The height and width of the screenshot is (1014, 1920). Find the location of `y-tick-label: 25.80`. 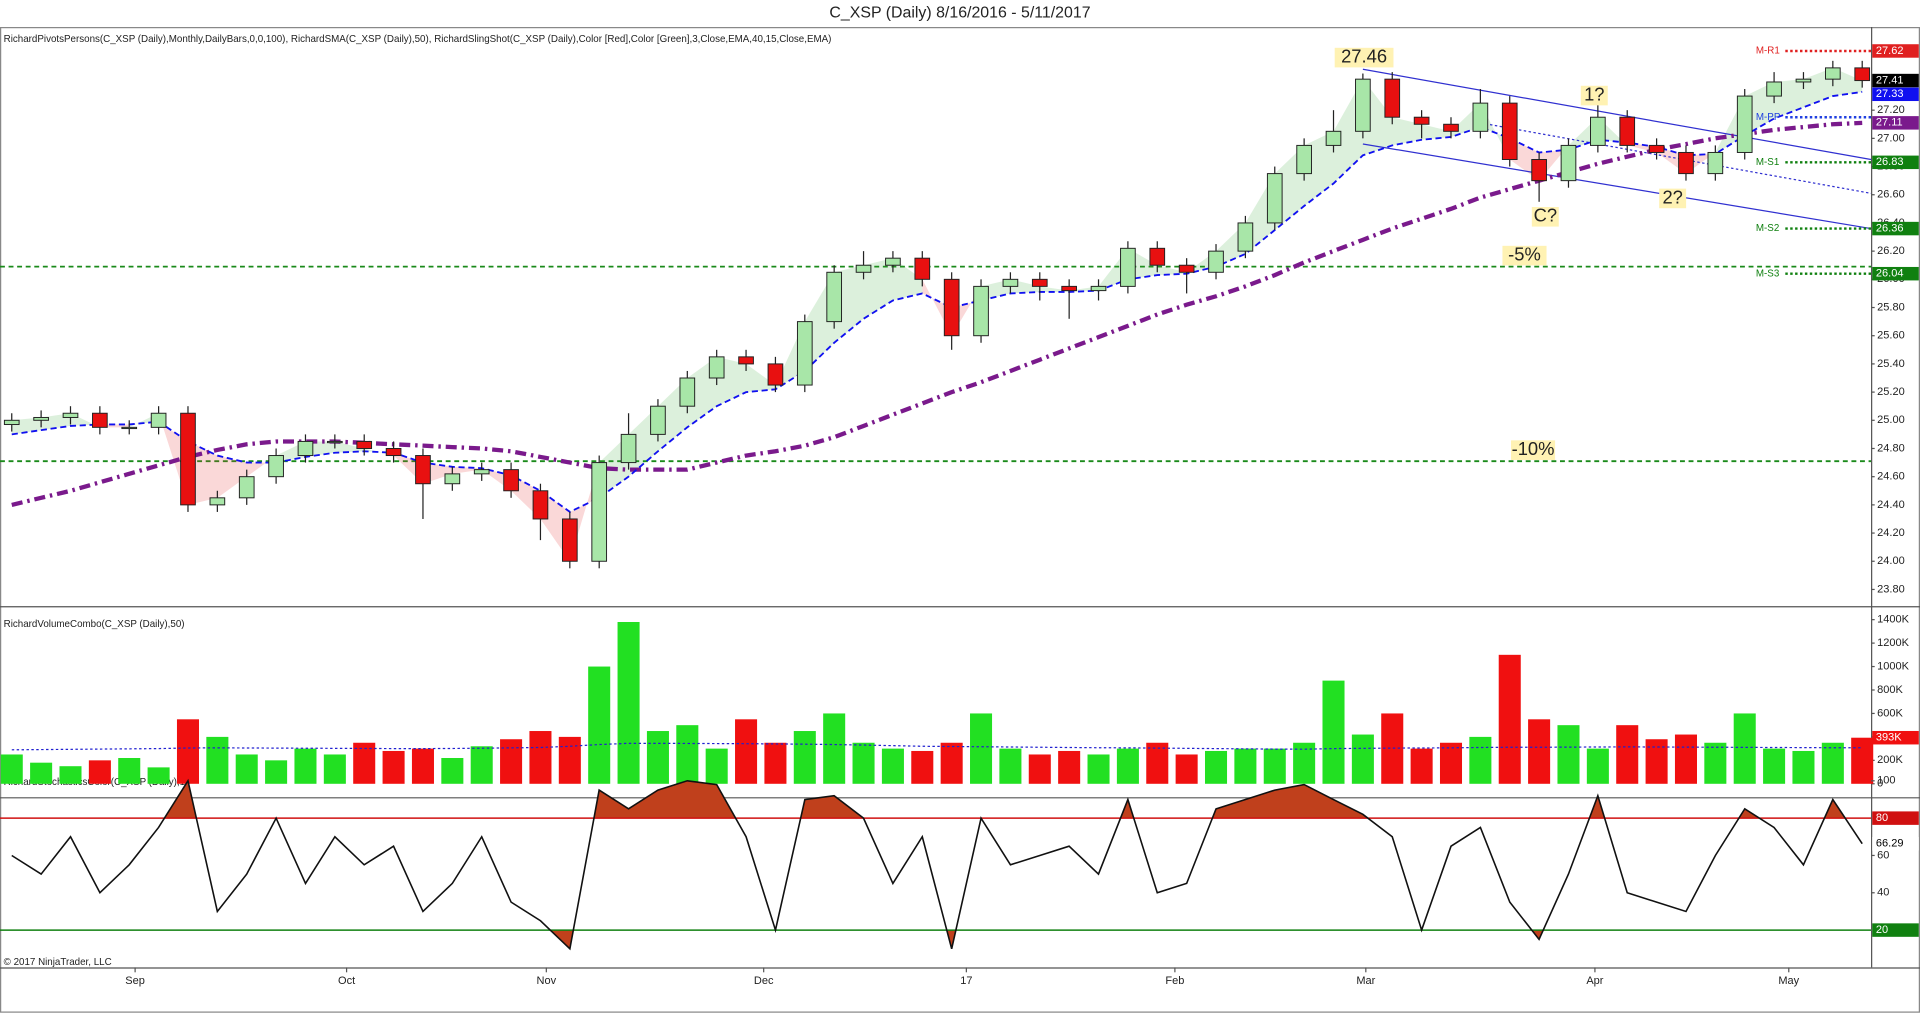

y-tick-label: 25.80 is located at coordinates (1891, 307).